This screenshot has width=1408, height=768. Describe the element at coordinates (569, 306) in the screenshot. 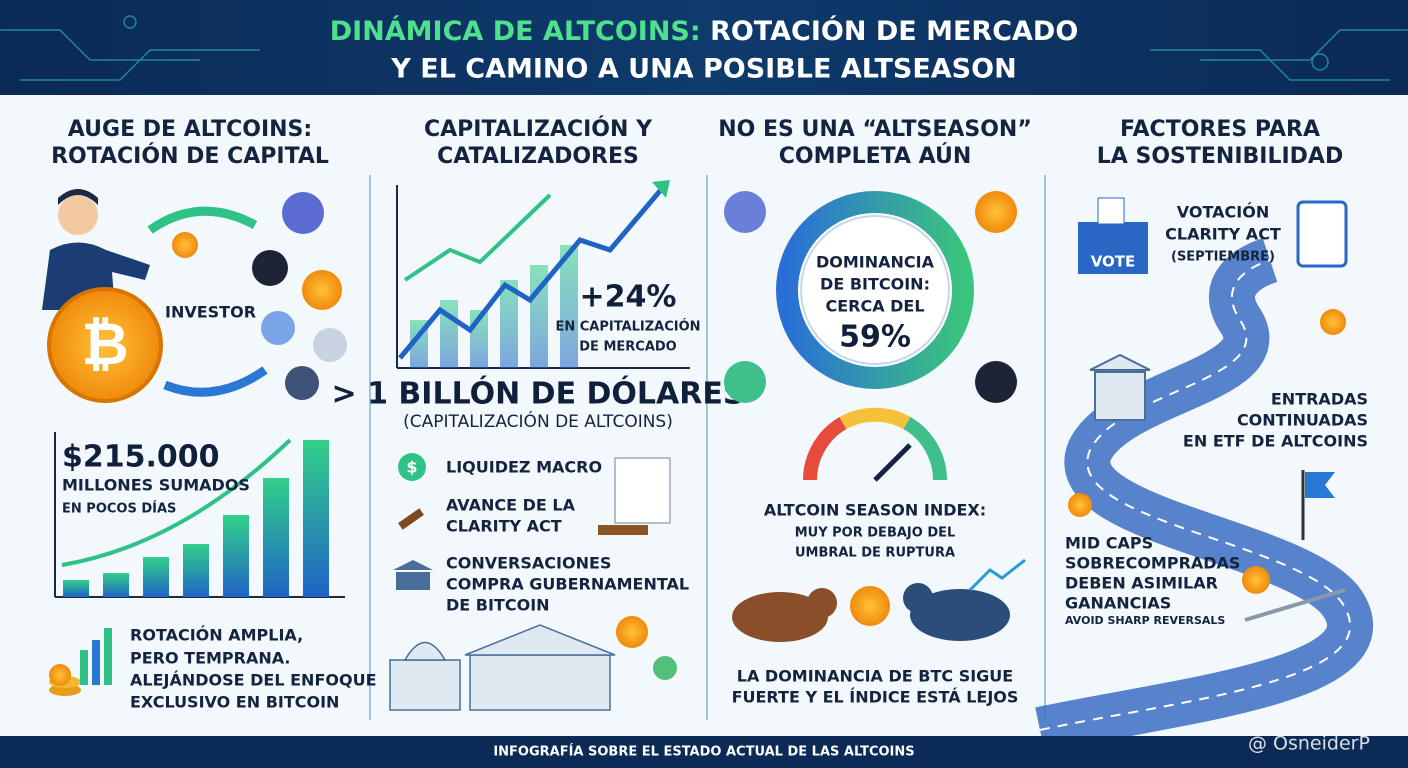

I see `market-cap-chart-part-part` at that location.